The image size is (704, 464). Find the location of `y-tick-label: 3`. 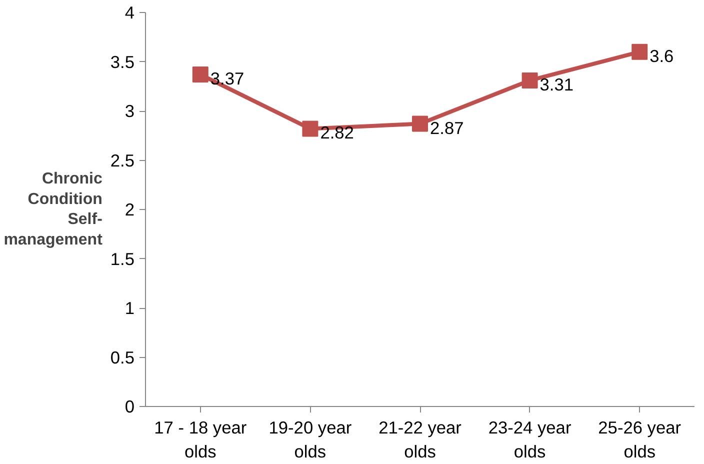

y-tick-label: 3 is located at coordinates (129, 111).